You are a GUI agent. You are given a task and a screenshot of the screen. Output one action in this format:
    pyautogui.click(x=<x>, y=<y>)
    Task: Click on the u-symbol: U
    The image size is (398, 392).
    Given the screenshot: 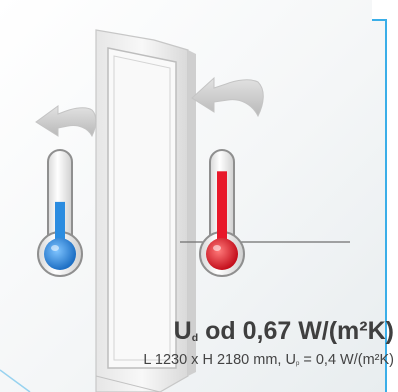 What is the action you would take?
    pyautogui.click(x=182, y=331)
    